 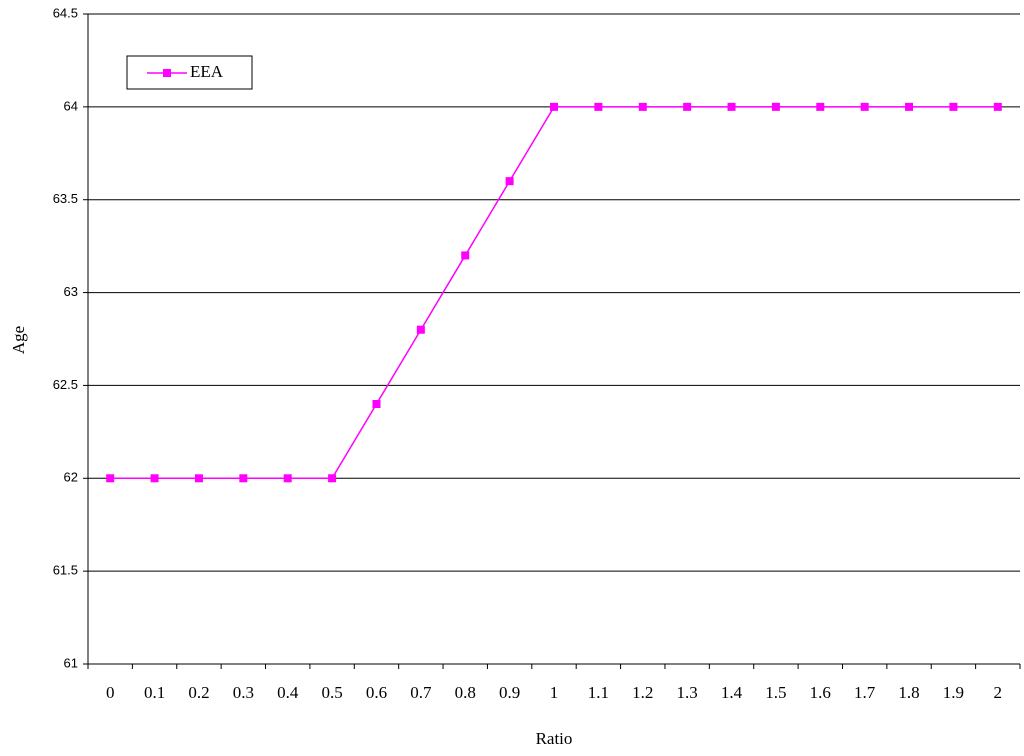 What do you see at coordinates (331, 692) in the screenshot?
I see `x-tick-label: 0.5` at bounding box center [331, 692].